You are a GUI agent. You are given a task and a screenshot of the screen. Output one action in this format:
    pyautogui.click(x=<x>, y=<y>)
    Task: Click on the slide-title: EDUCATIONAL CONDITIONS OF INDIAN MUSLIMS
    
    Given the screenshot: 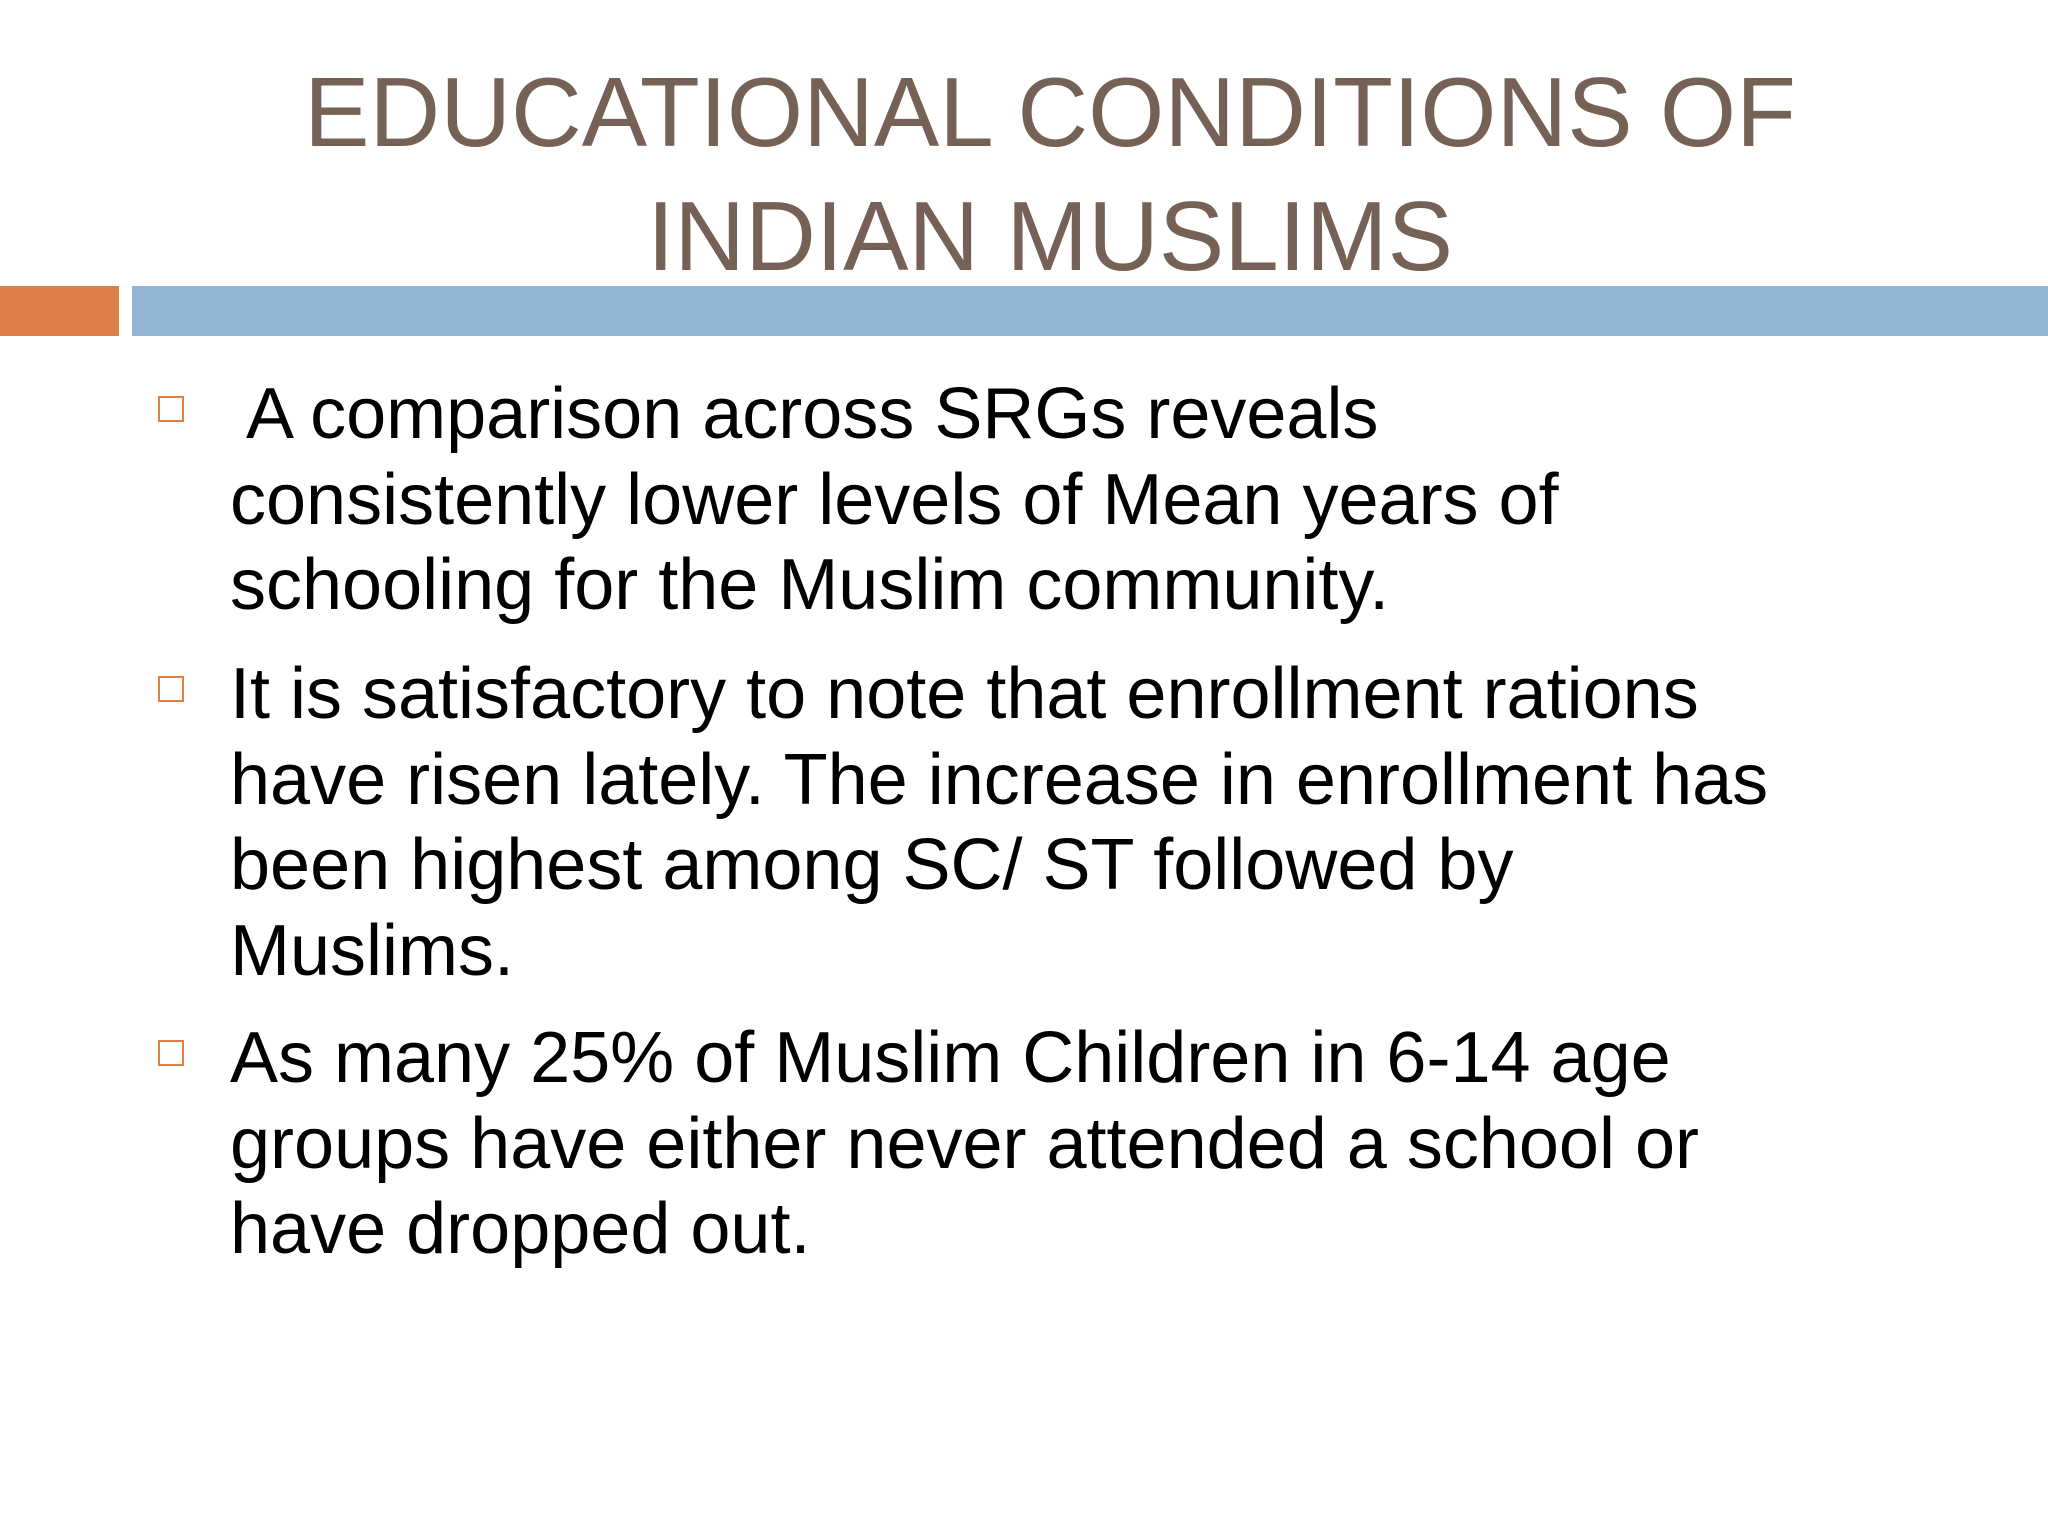 What is the action you would take?
    pyautogui.click(x=1050, y=174)
    